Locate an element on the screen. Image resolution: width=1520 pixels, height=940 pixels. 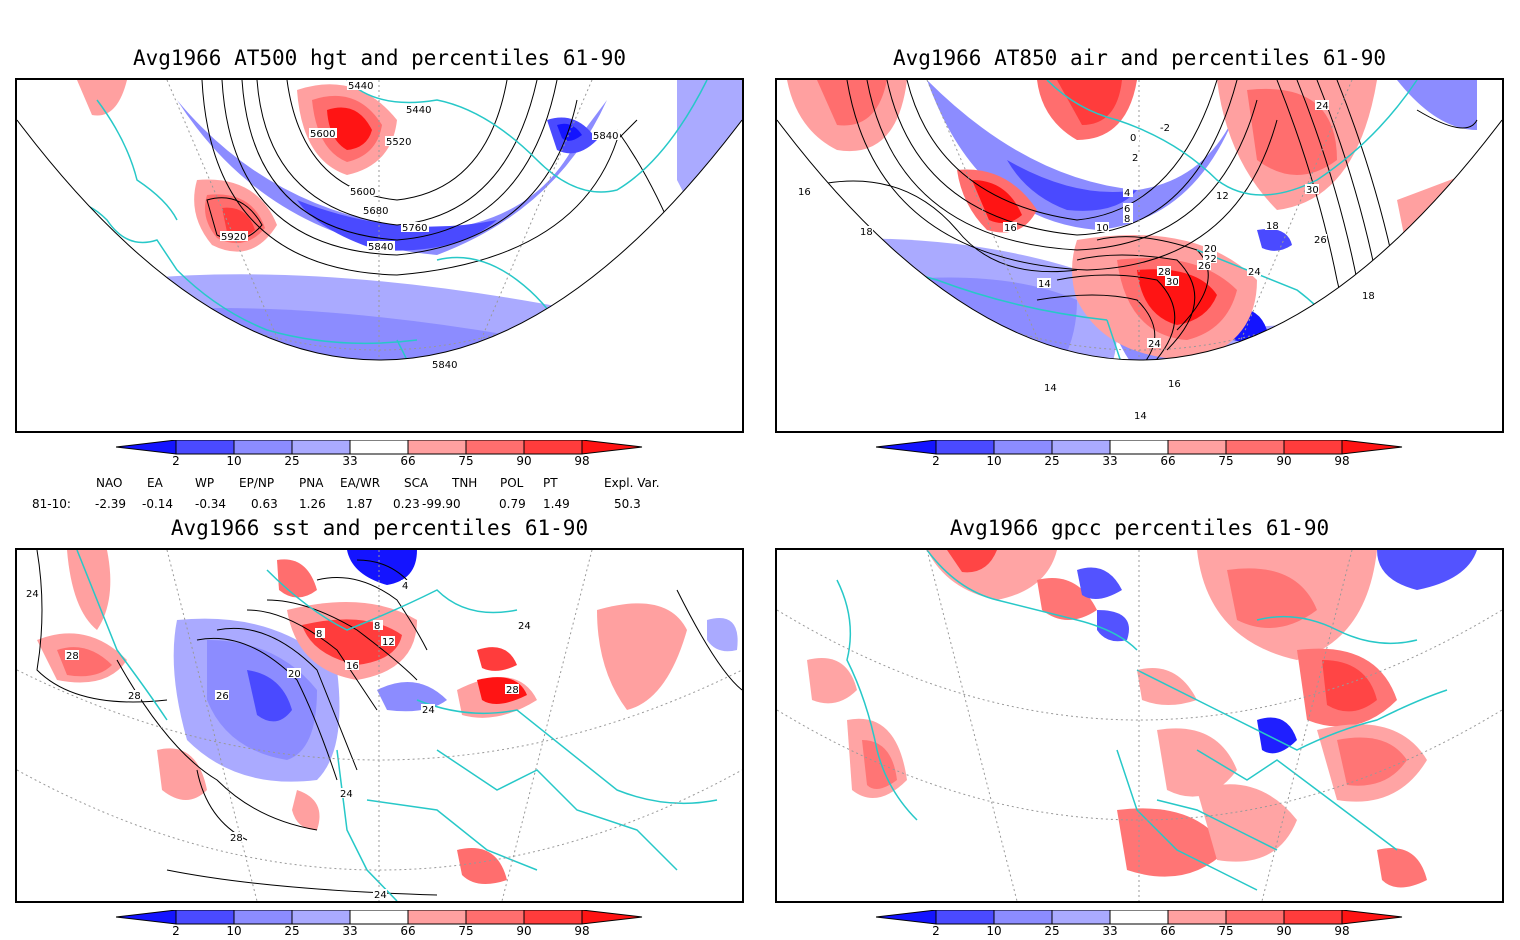
index-header: POL is located at coordinates (512, 483).